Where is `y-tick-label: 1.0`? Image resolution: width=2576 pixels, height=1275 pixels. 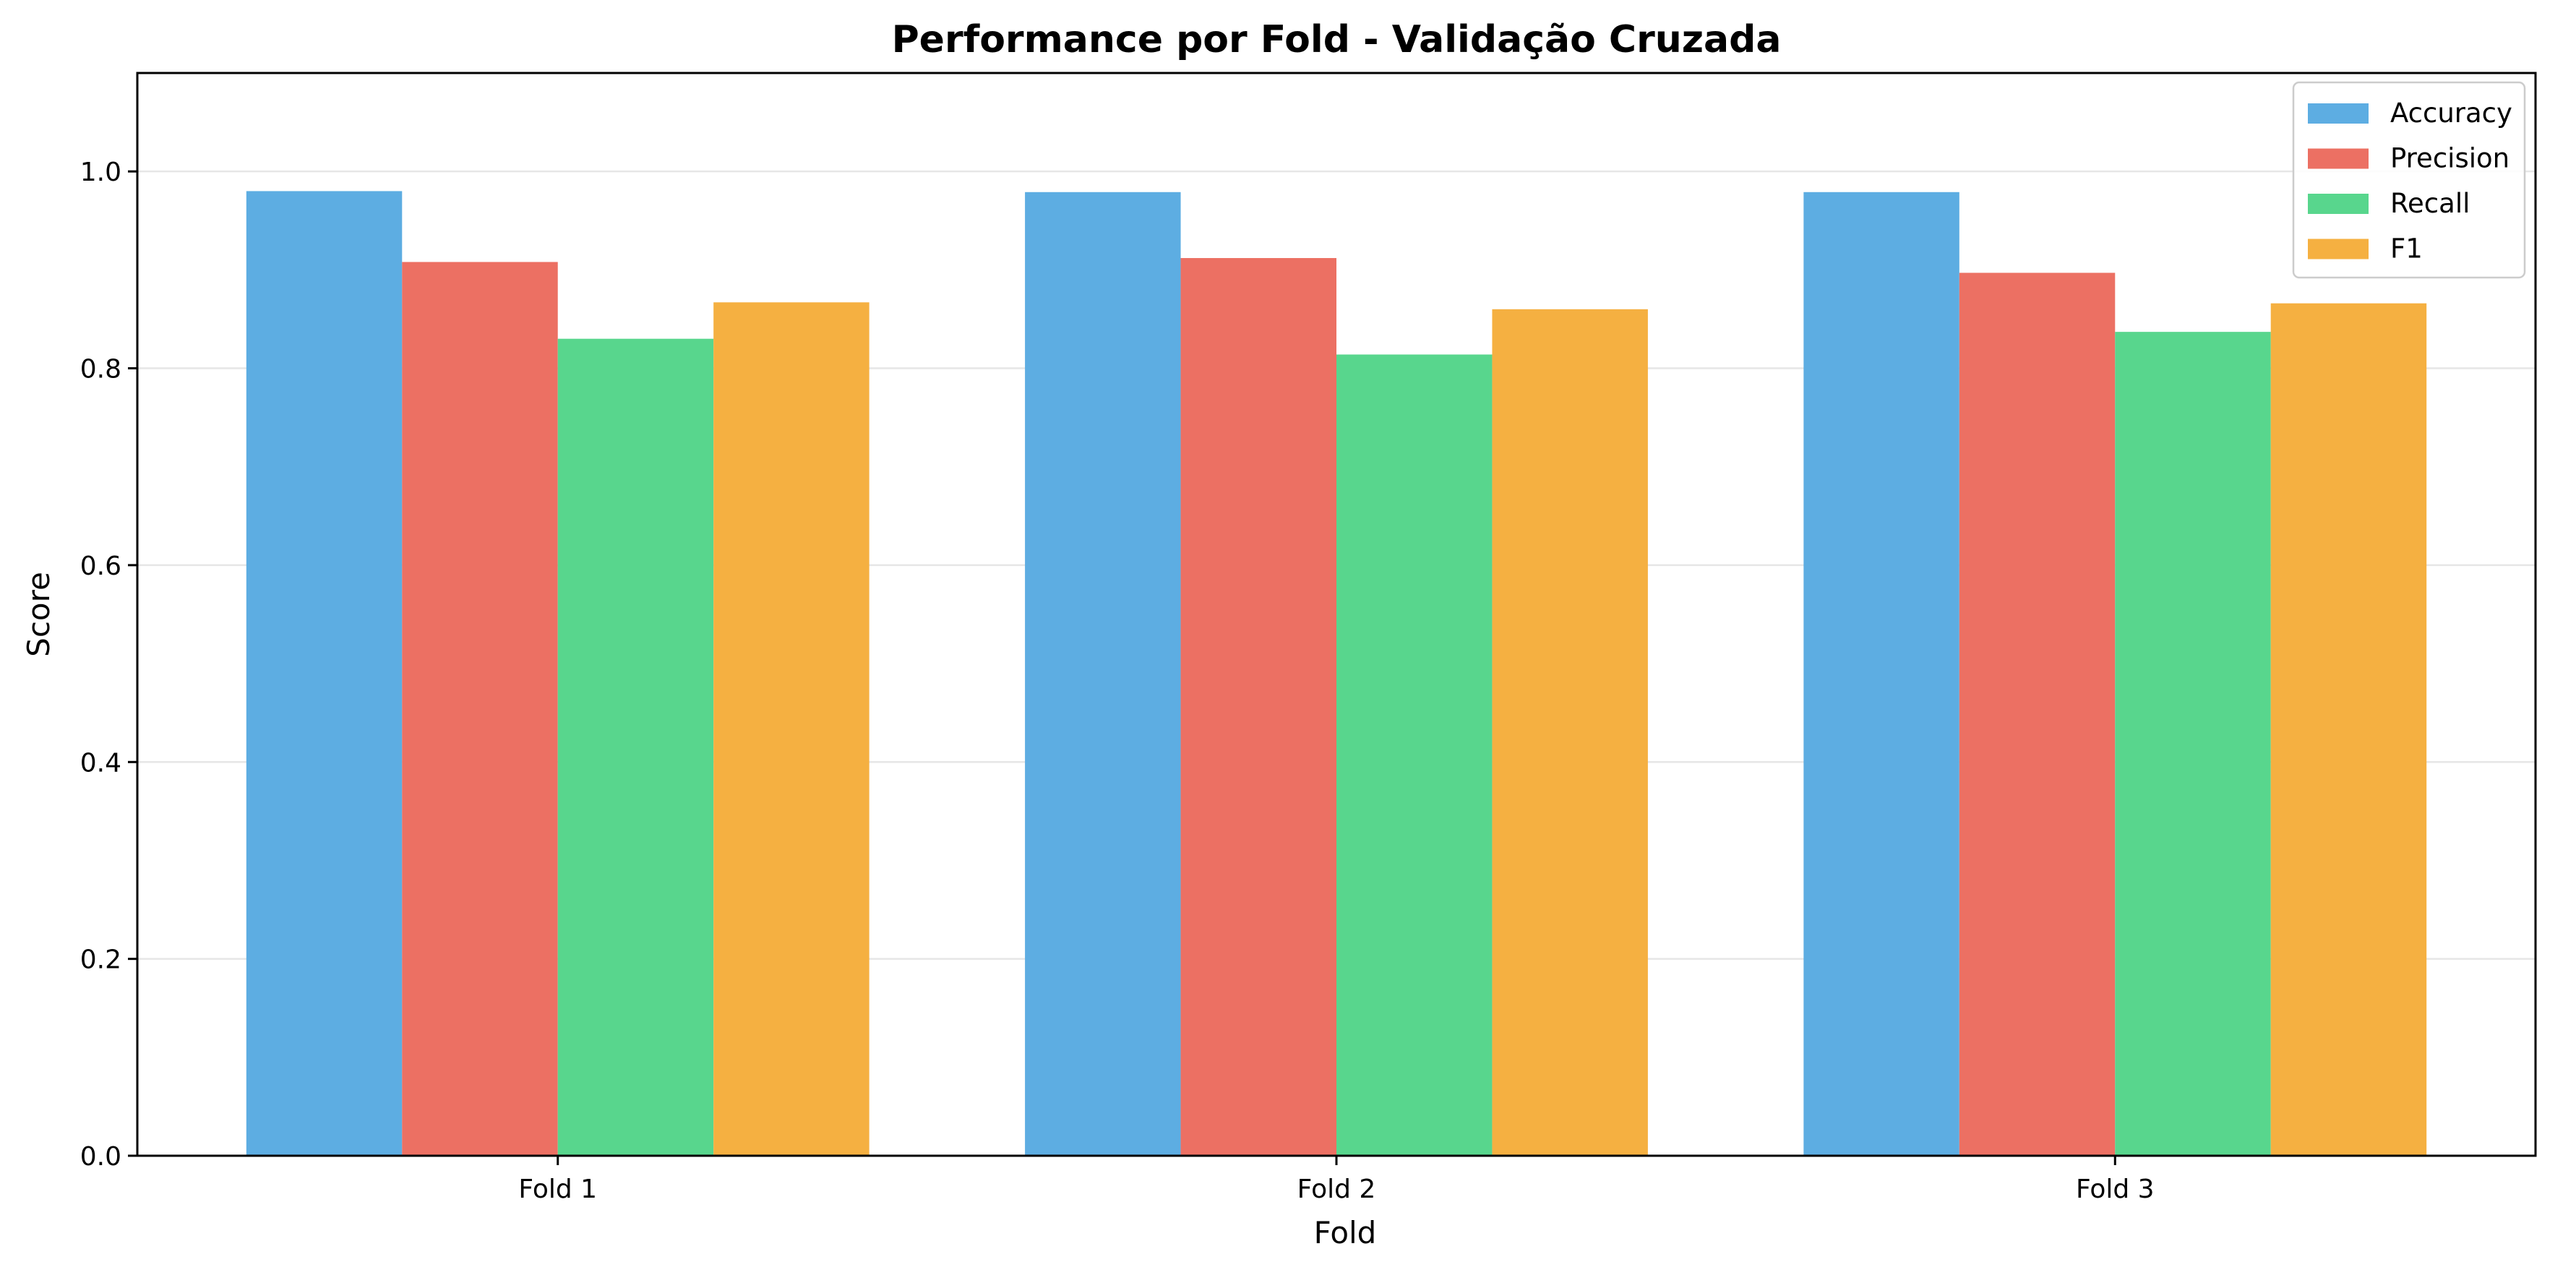
y-tick-label: 1.0 is located at coordinates (101, 172).